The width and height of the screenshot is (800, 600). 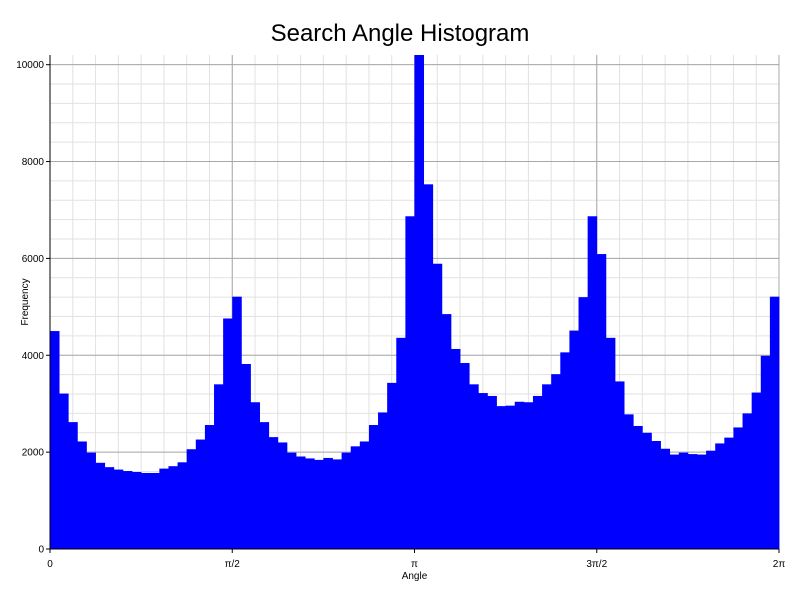 I want to click on x-axis-ticks: 0 π/2 π 3π/2 2π, so click(x=416, y=559).